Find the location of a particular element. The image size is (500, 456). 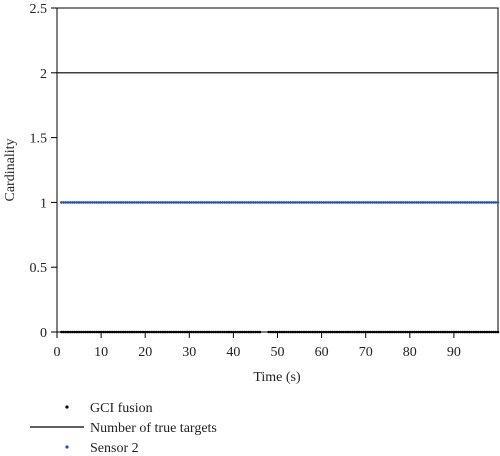

legend-label: Sensor 2 is located at coordinates (114, 448).